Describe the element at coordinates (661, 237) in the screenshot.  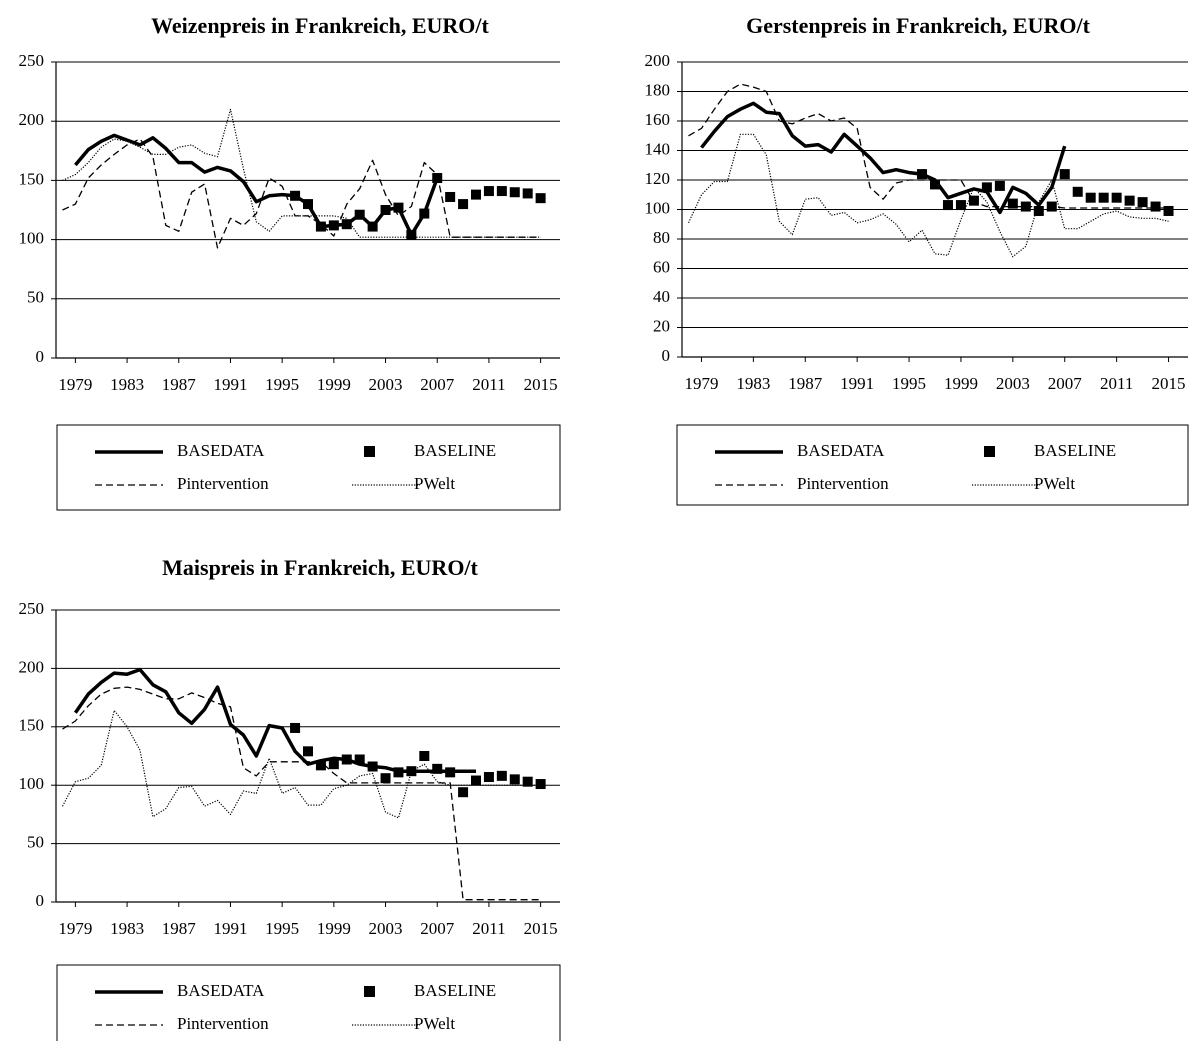
I see `y-tick-label: 80` at that location.